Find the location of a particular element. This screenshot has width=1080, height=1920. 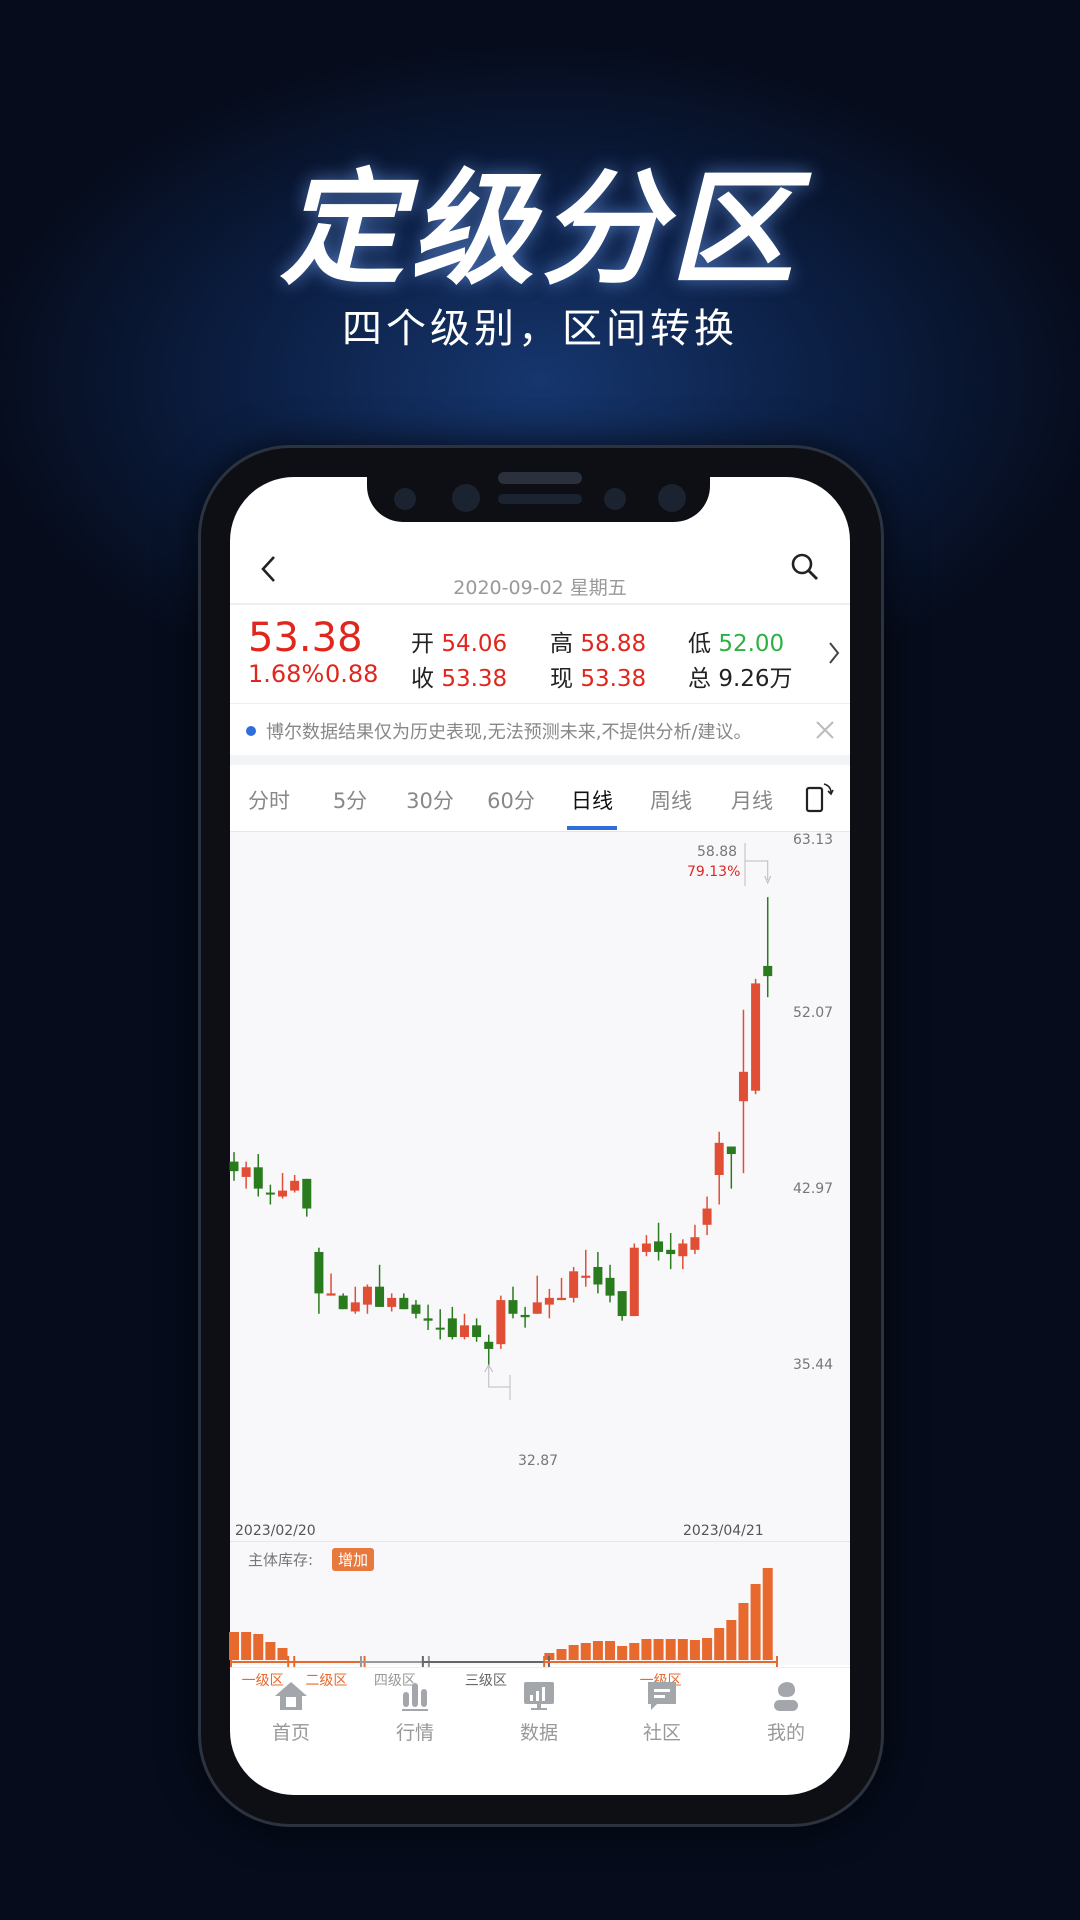

chevron-left-icon is located at coordinates (269, 569).